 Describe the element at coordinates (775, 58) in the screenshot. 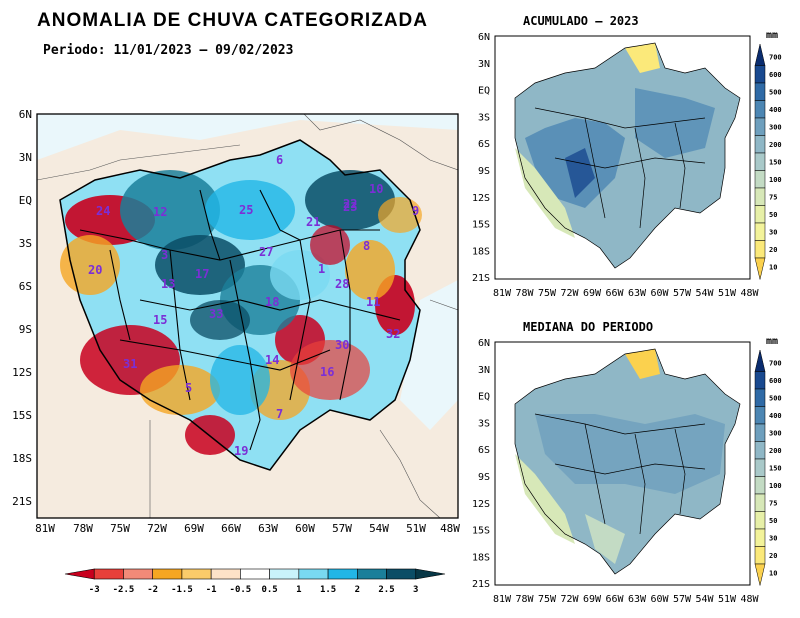

I see `legend-tick: 700` at that location.